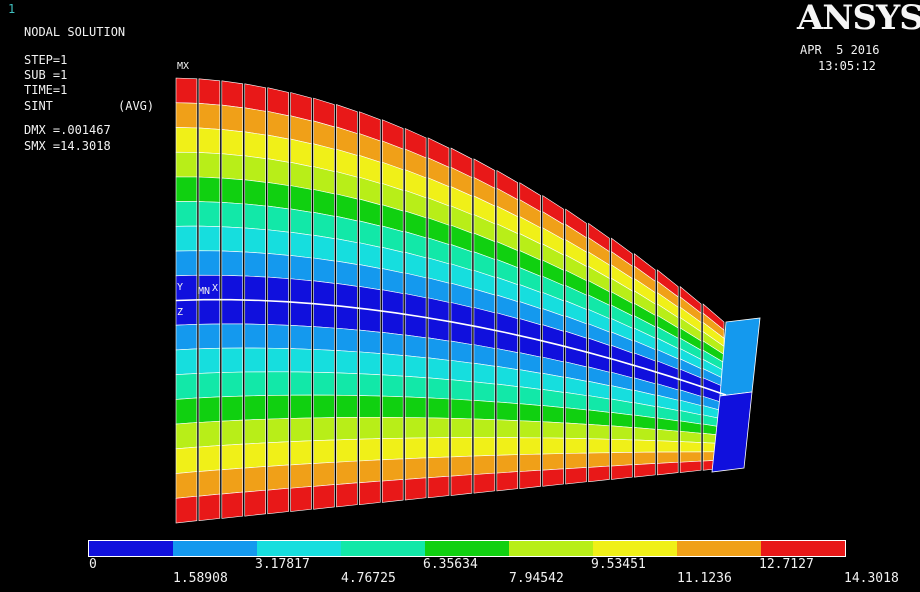 The height and width of the screenshot is (592, 920). What do you see at coordinates (180, 287) in the screenshot?
I see `y-axis-marker: Y` at bounding box center [180, 287].